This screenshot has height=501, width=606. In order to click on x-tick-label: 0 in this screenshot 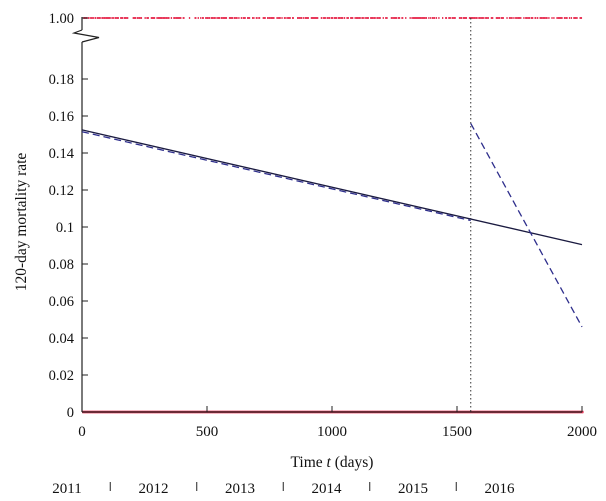, I will do `click(82, 432)`.